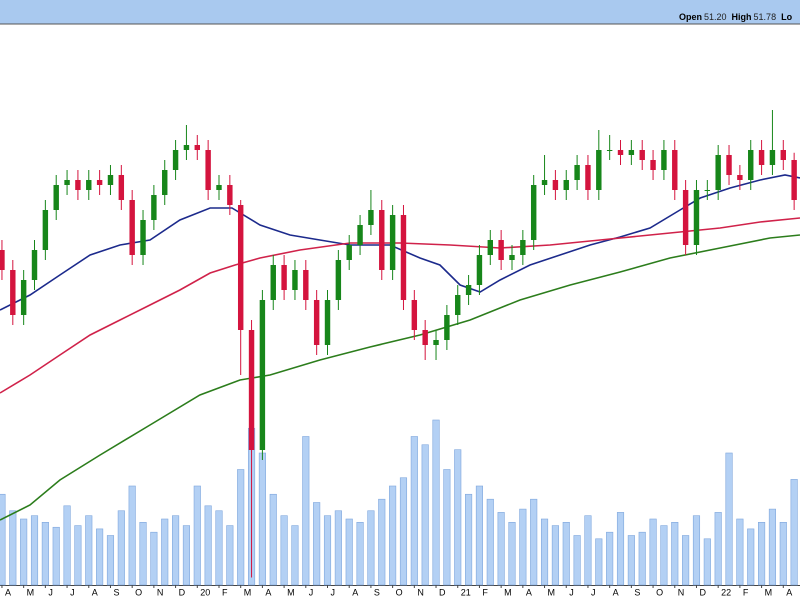 The height and width of the screenshot is (600, 800). What do you see at coordinates (400, 12) in the screenshot?
I see `header-bar` at bounding box center [400, 12].